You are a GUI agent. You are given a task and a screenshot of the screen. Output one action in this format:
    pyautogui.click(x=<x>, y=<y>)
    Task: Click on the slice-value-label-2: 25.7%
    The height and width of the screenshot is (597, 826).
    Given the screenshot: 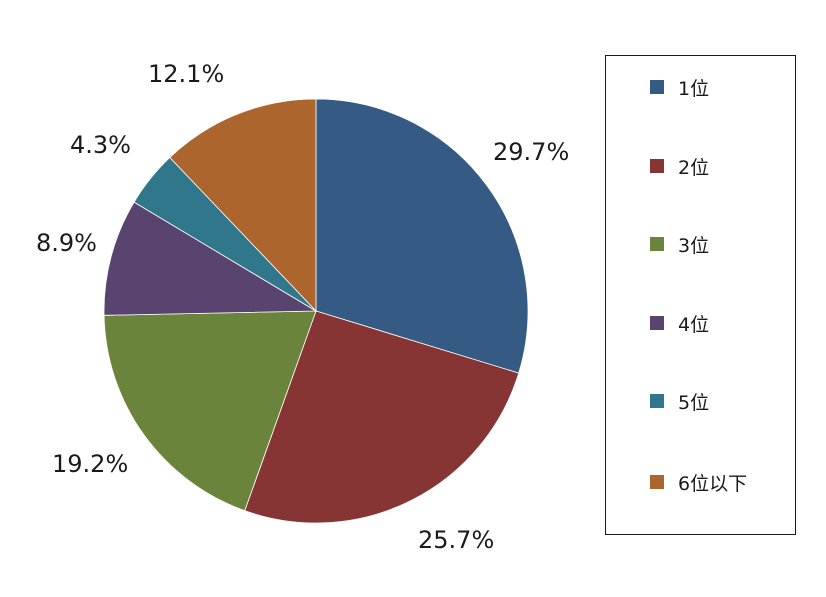 What is the action you would take?
    pyautogui.click(x=456, y=540)
    